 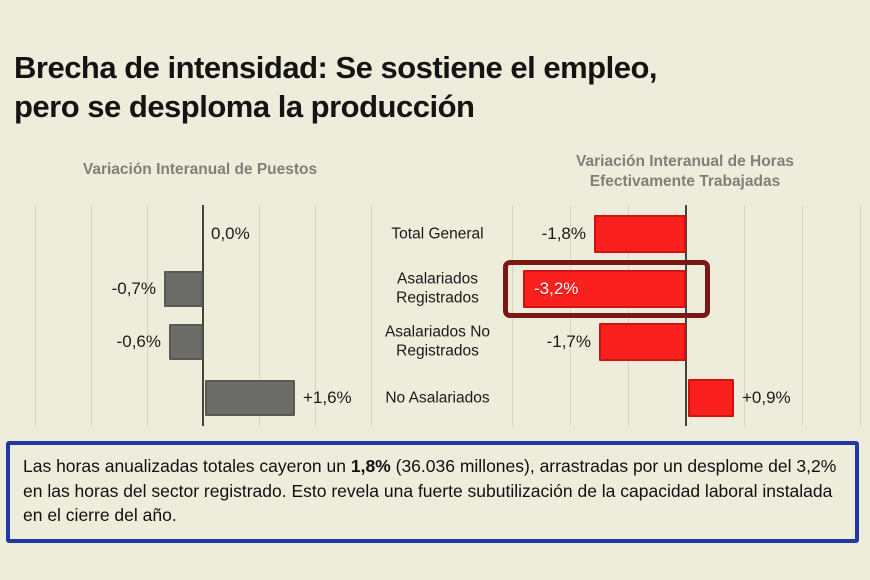 What do you see at coordinates (138, 341) in the screenshot?
I see `bar-value-label: -0,6%` at bounding box center [138, 341].